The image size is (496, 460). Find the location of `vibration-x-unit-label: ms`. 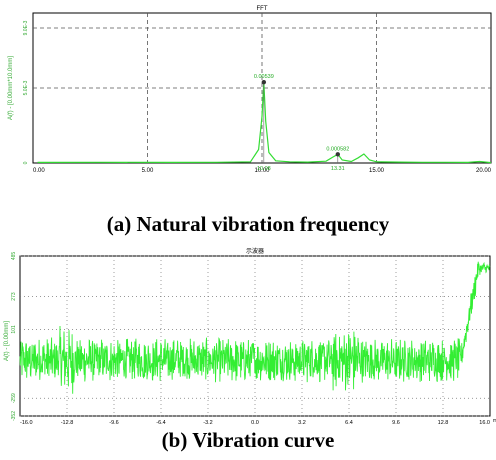

vibration-x-unit-label: ms is located at coordinates (494, 421).